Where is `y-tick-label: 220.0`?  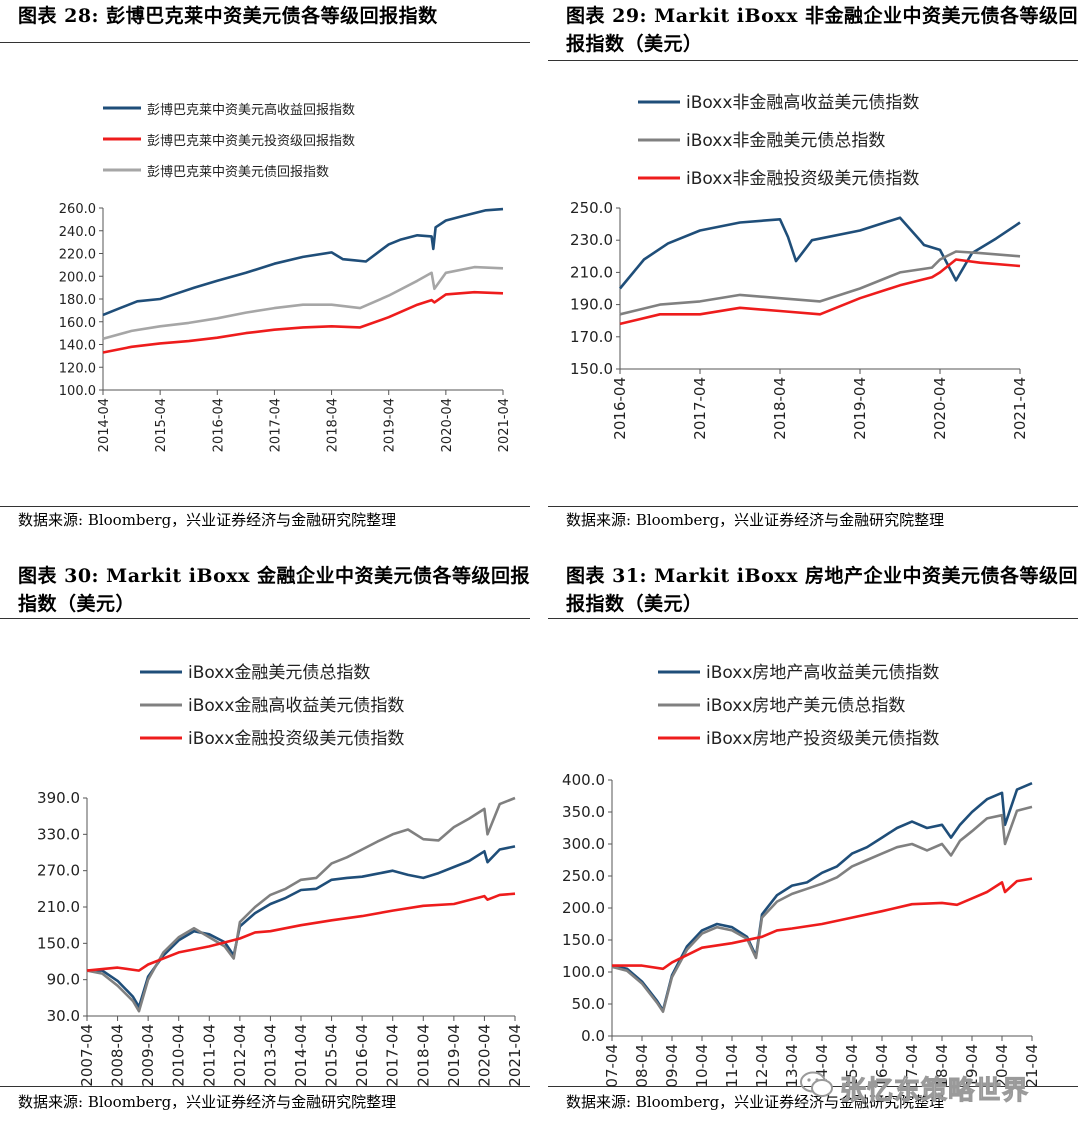
y-tick-label: 220.0 is located at coordinates (77, 255).